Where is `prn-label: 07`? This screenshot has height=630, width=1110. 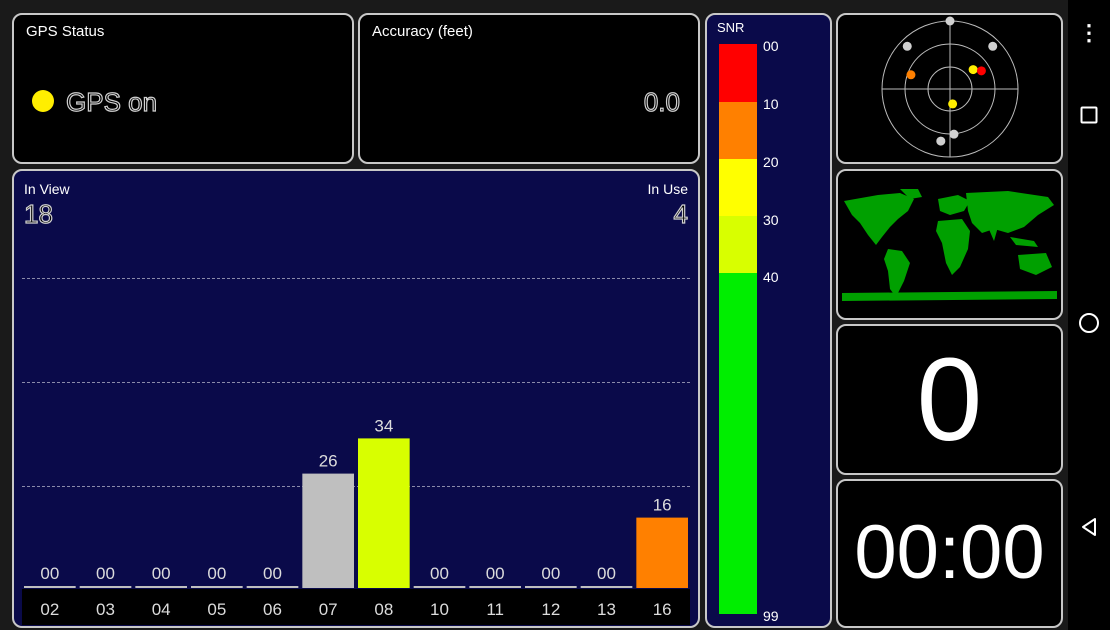 prn-label: 07 is located at coordinates (328, 609).